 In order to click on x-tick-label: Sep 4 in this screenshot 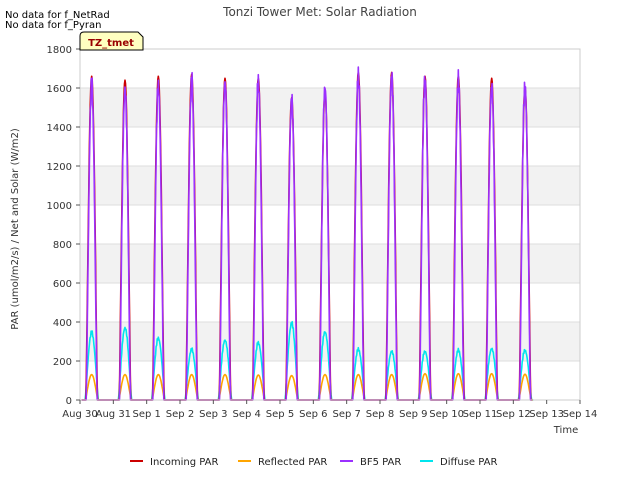, I will do `click(246, 414)`.